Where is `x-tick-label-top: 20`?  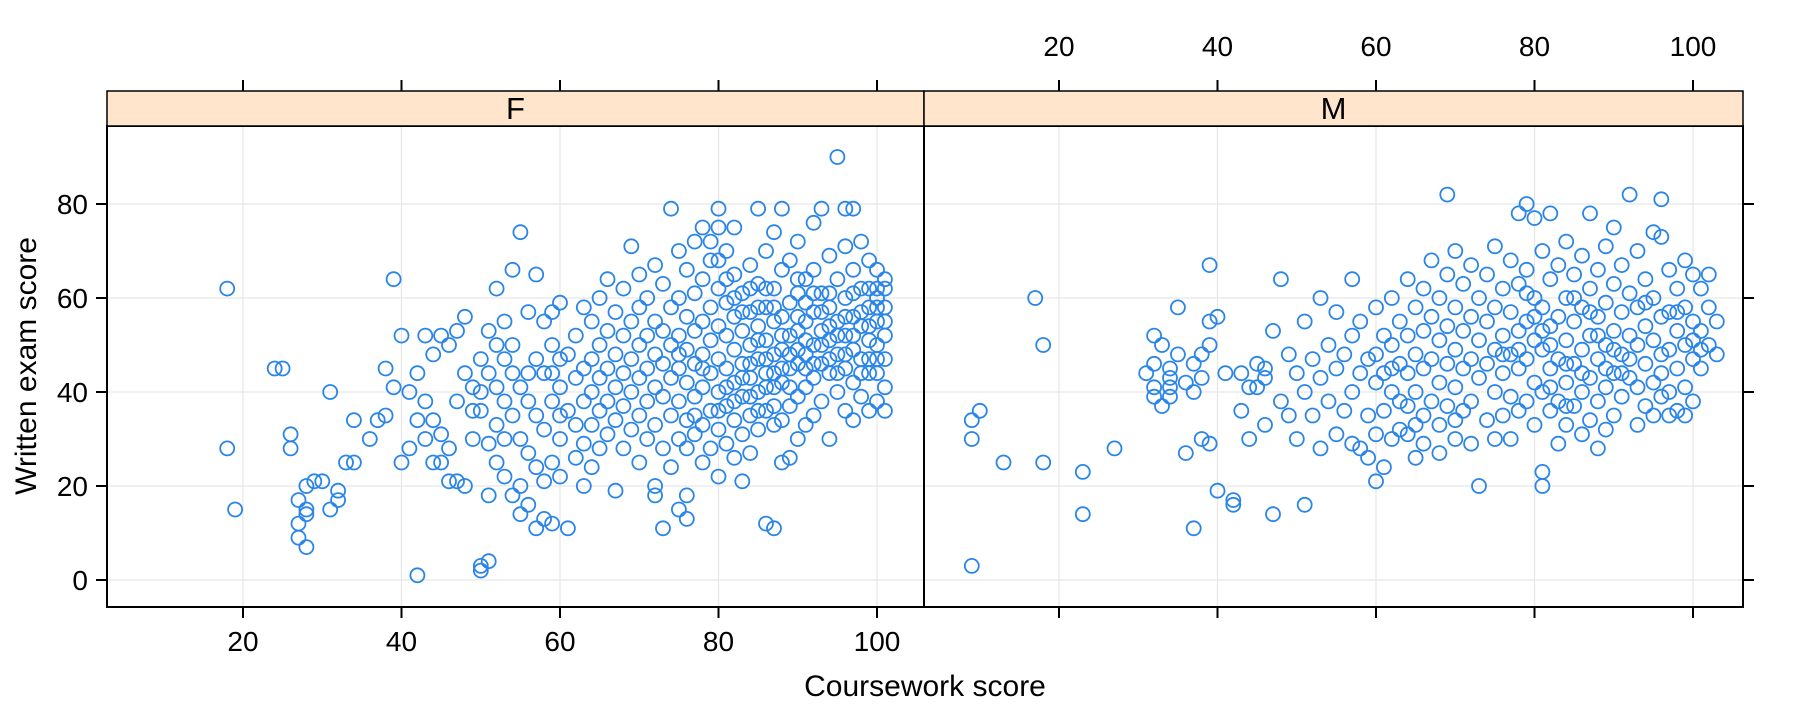 x-tick-label-top: 20 is located at coordinates (1058, 46).